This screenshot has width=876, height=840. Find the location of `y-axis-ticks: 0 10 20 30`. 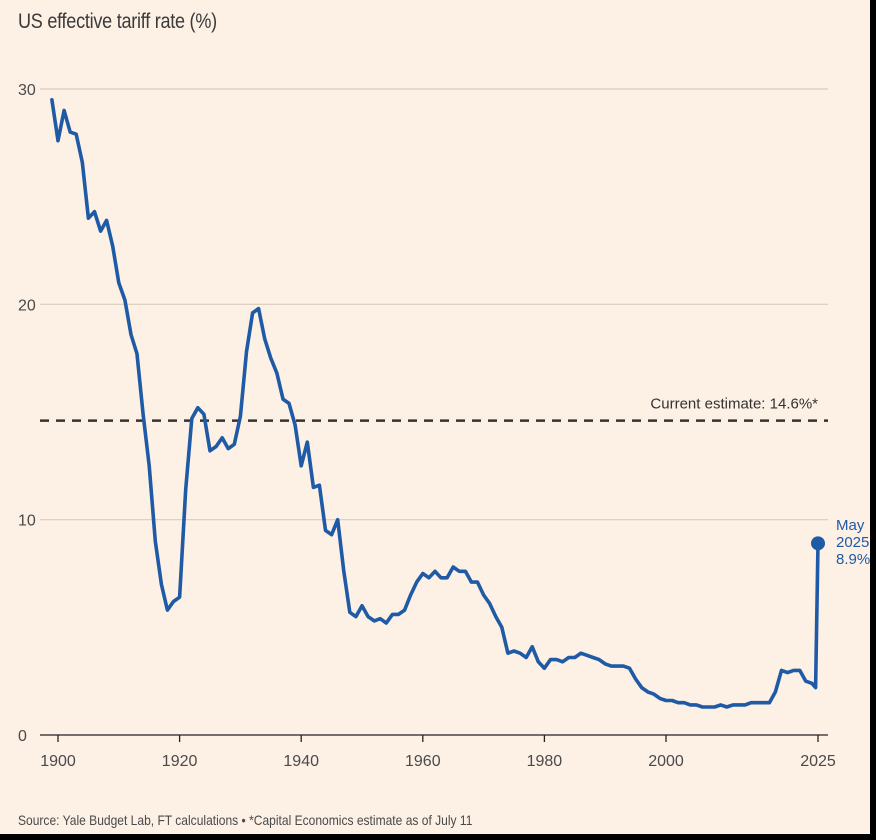

y-axis-ticks: 0 10 20 30 is located at coordinates (27, 413).